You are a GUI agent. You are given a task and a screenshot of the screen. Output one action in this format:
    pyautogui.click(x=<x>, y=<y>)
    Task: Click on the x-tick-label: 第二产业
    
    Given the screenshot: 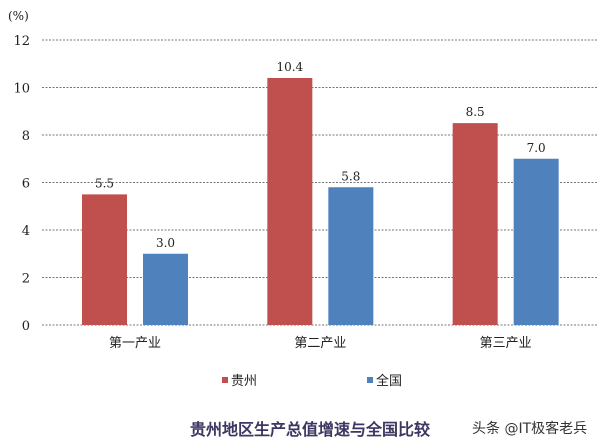 What is the action you would take?
    pyautogui.click(x=320, y=343)
    